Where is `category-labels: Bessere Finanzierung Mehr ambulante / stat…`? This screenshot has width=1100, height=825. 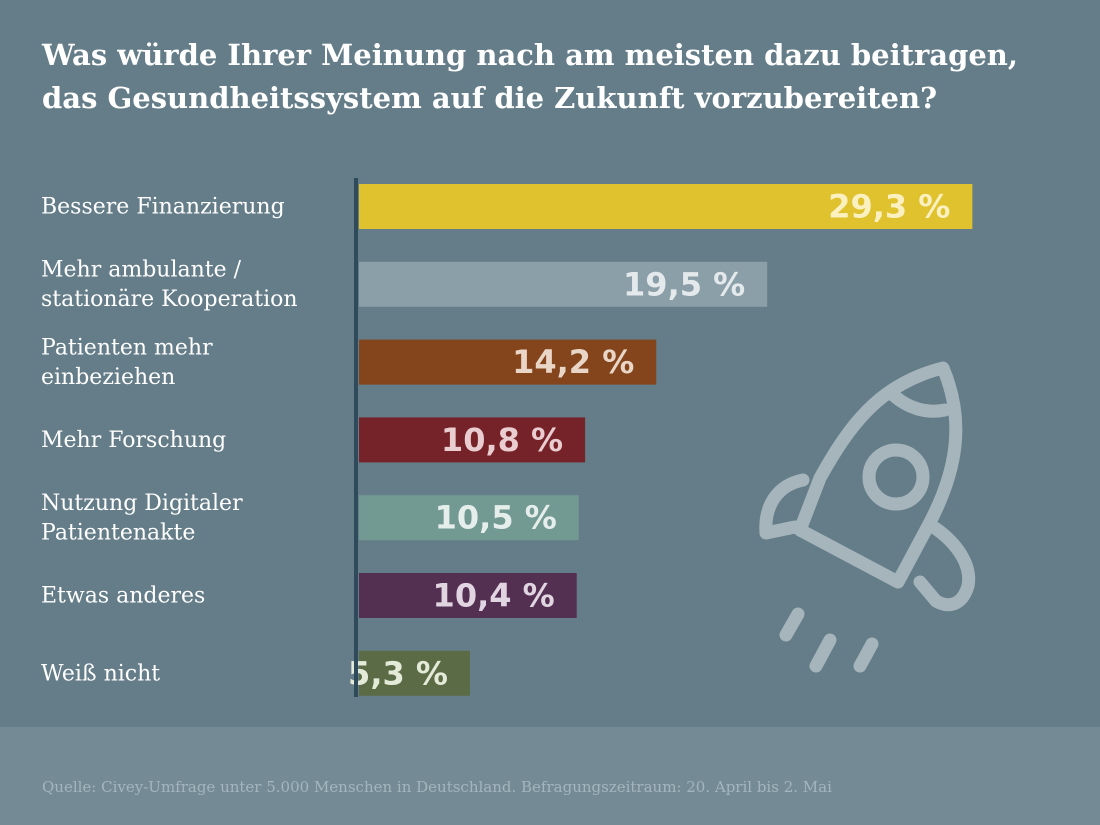
category-labels: Bessere Finanzierung Mehr ambulante / stat… is located at coordinates (169, 441).